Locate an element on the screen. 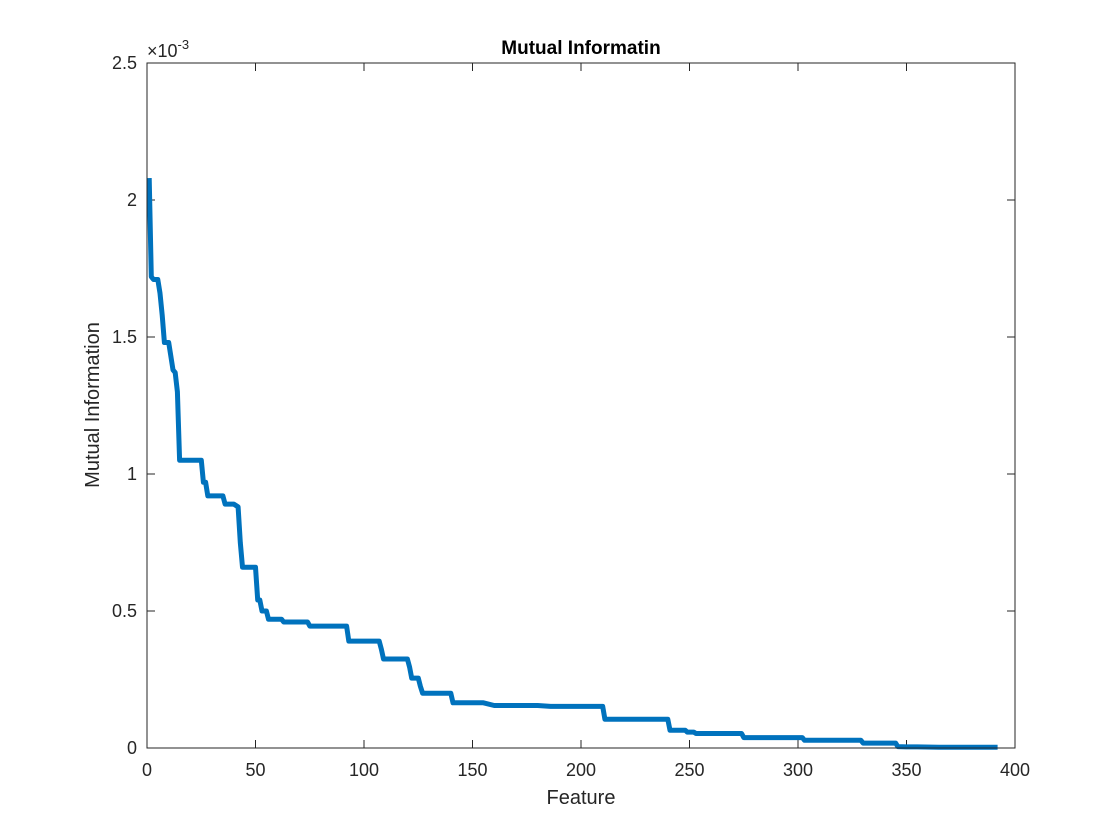 This screenshot has height=840, width=1120. x-tick-label: 150 is located at coordinates (472, 770).